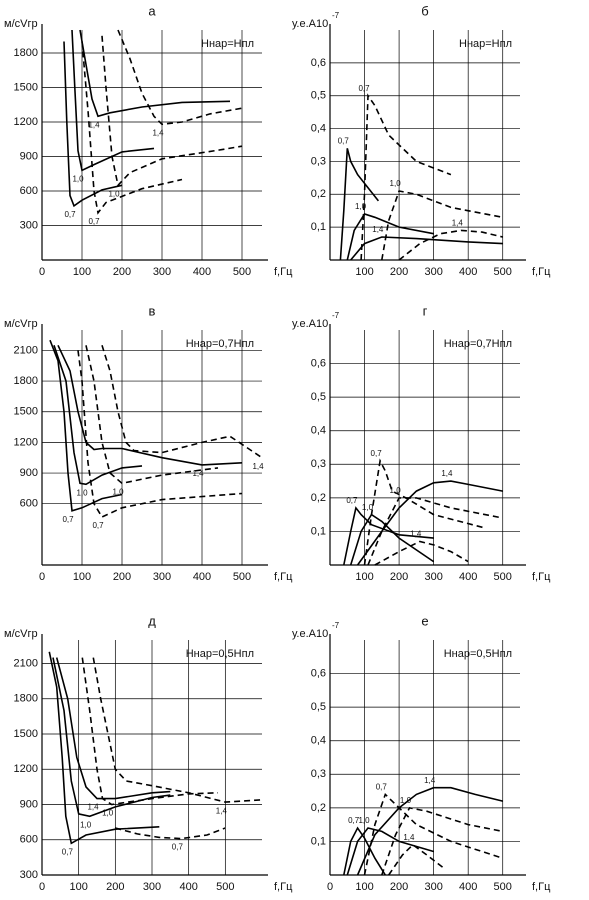  What do you see at coordinates (310, 634) in the screenshot?
I see `y-axis-label: у.е.А10` at bounding box center [310, 634].